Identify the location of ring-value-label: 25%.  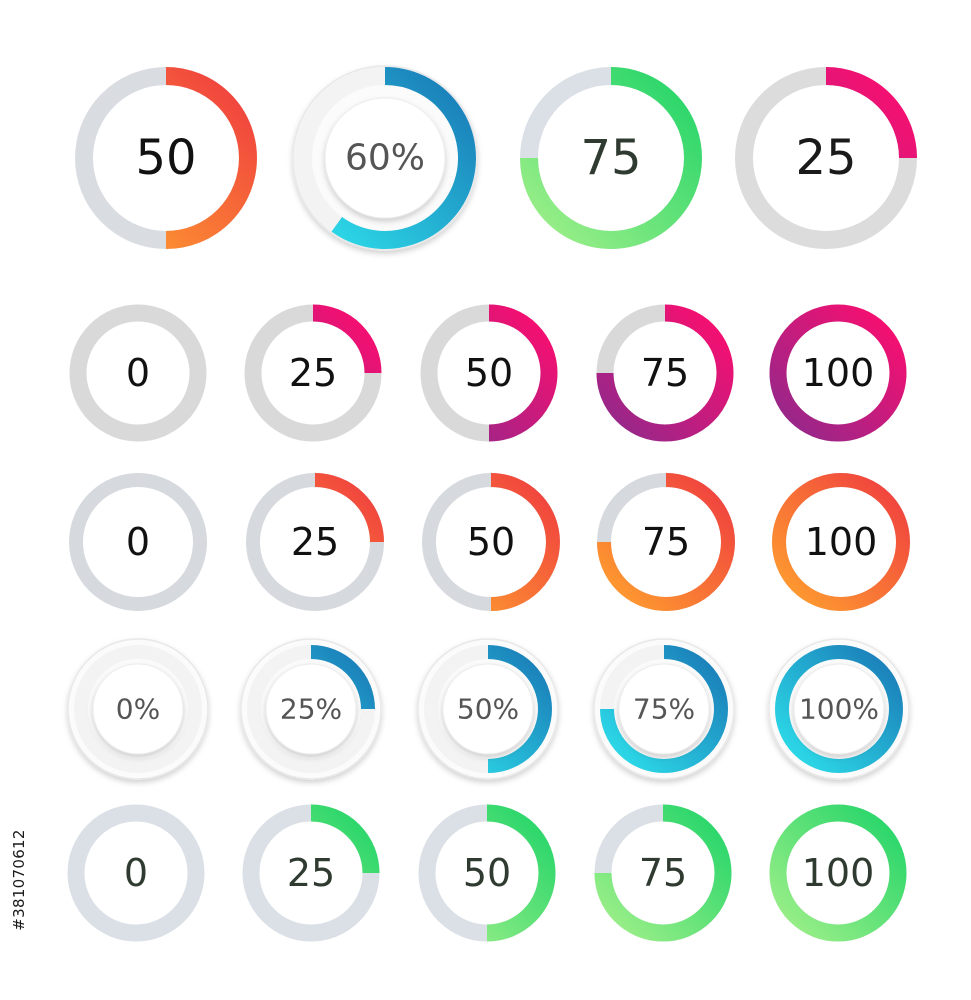
(311, 709).